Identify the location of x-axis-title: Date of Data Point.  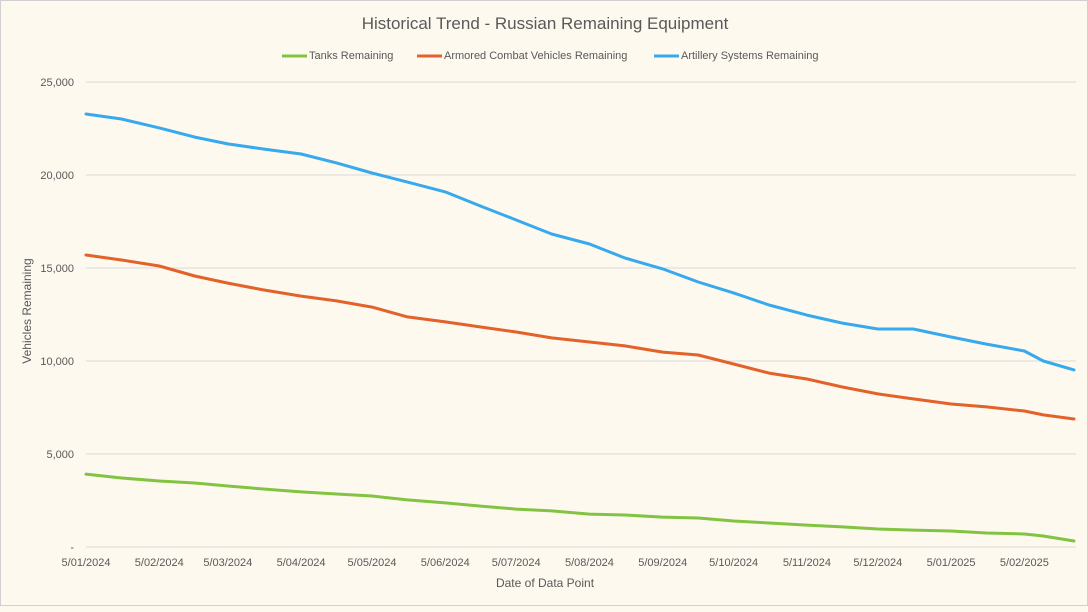
(545, 583).